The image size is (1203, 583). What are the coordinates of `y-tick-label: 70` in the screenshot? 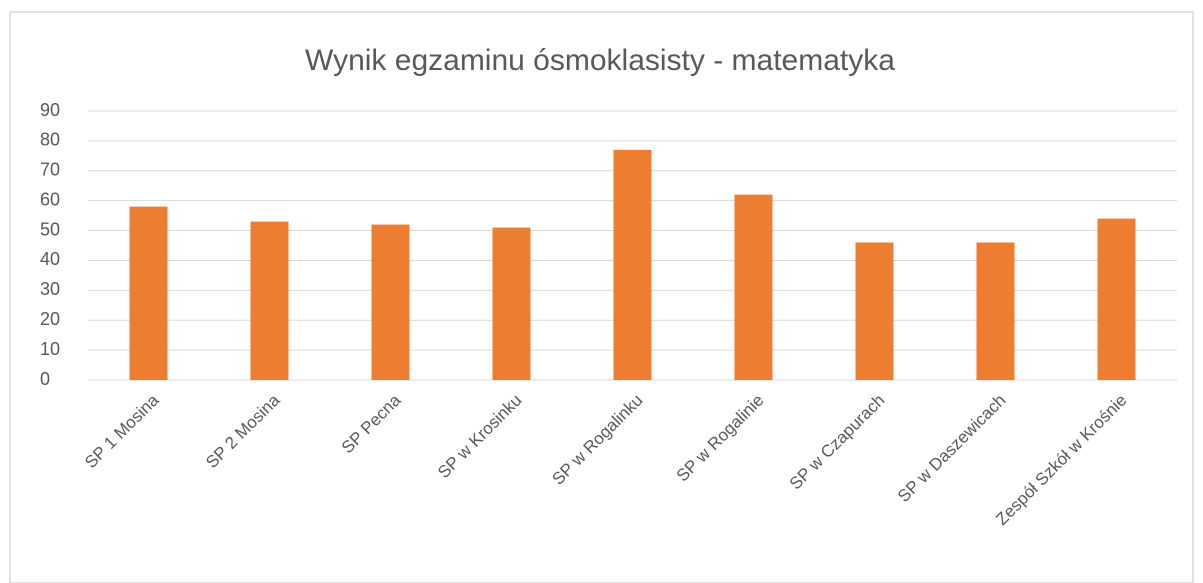 It's located at (50, 170).